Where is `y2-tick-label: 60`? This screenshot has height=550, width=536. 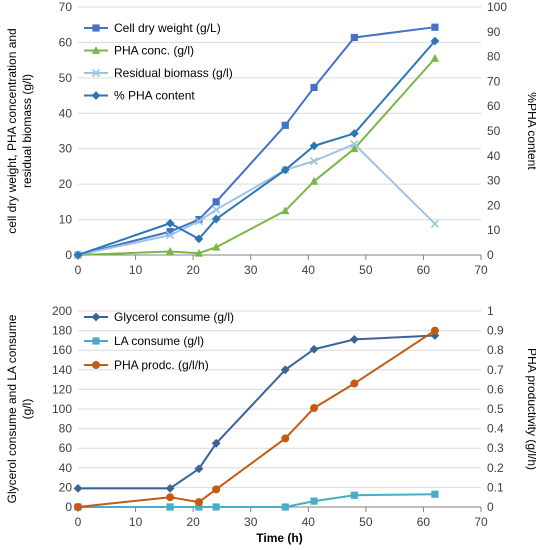
y2-tick-label: 60 is located at coordinates (494, 106).